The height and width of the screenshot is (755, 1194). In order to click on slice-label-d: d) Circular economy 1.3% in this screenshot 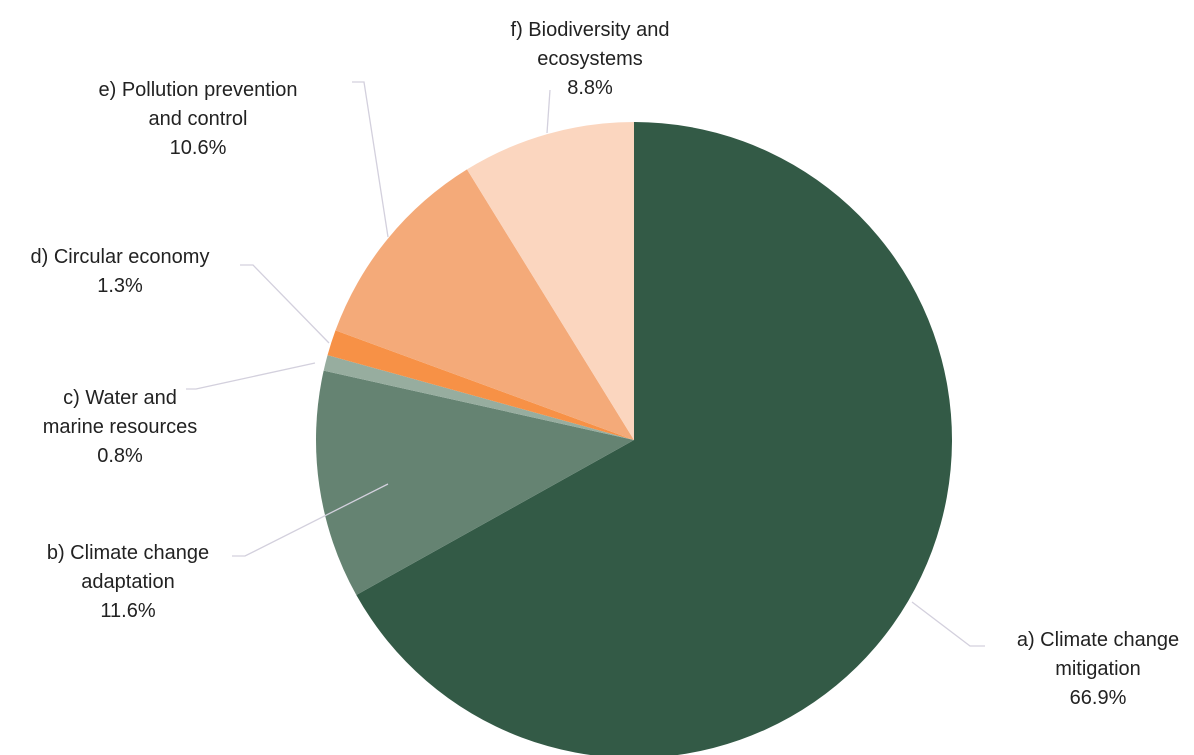, I will do `click(120, 271)`.